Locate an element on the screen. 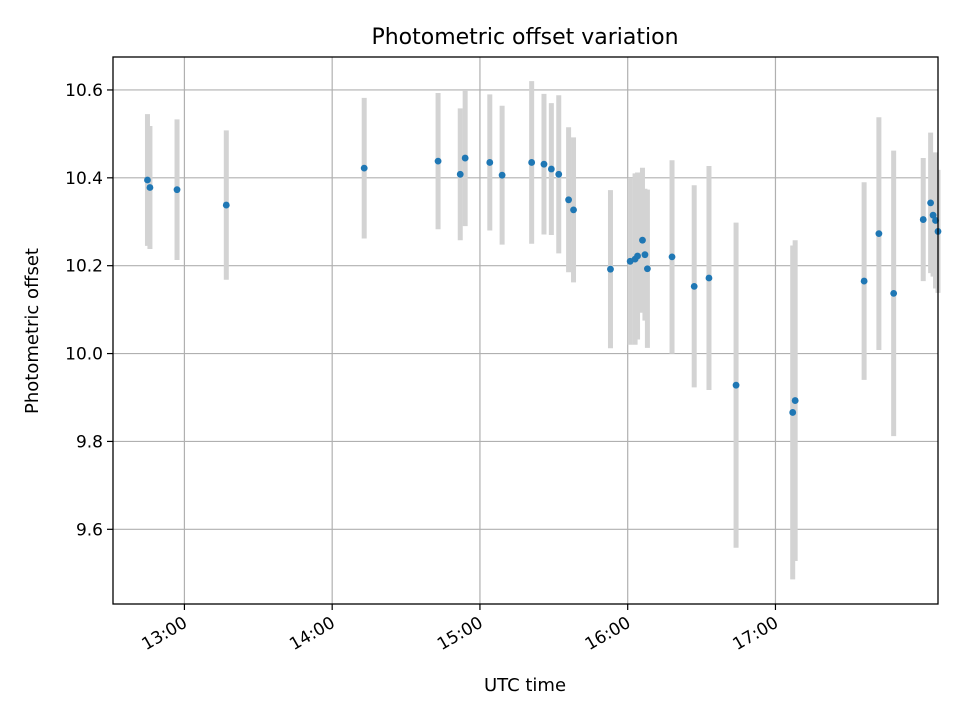  y-axis-ticks: 9.6 9.8 10.0 10.2 10.4 10.6 is located at coordinates (89, 310).